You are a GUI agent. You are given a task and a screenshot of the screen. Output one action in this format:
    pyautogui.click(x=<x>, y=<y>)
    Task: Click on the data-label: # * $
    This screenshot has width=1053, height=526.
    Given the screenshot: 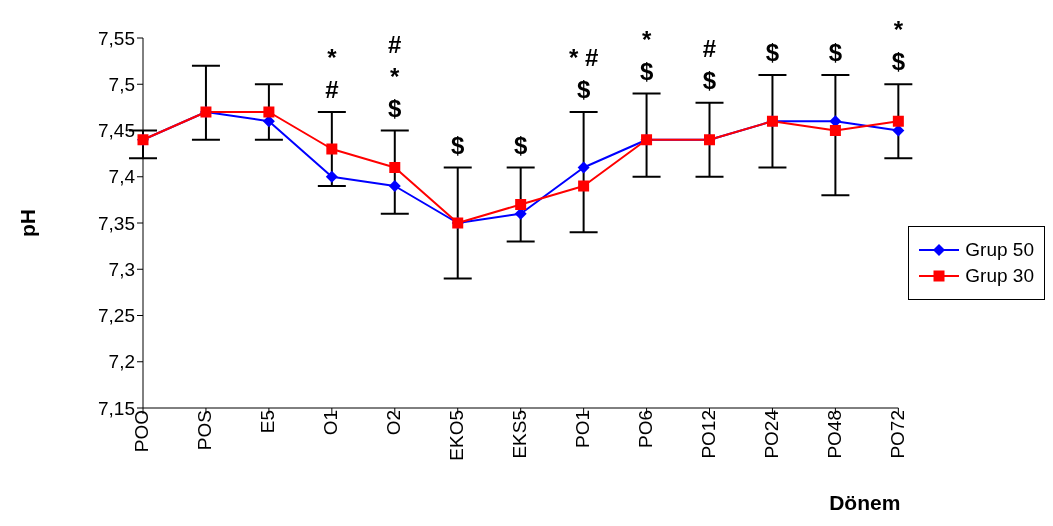 What is the action you would take?
    pyautogui.click(x=395, y=76)
    